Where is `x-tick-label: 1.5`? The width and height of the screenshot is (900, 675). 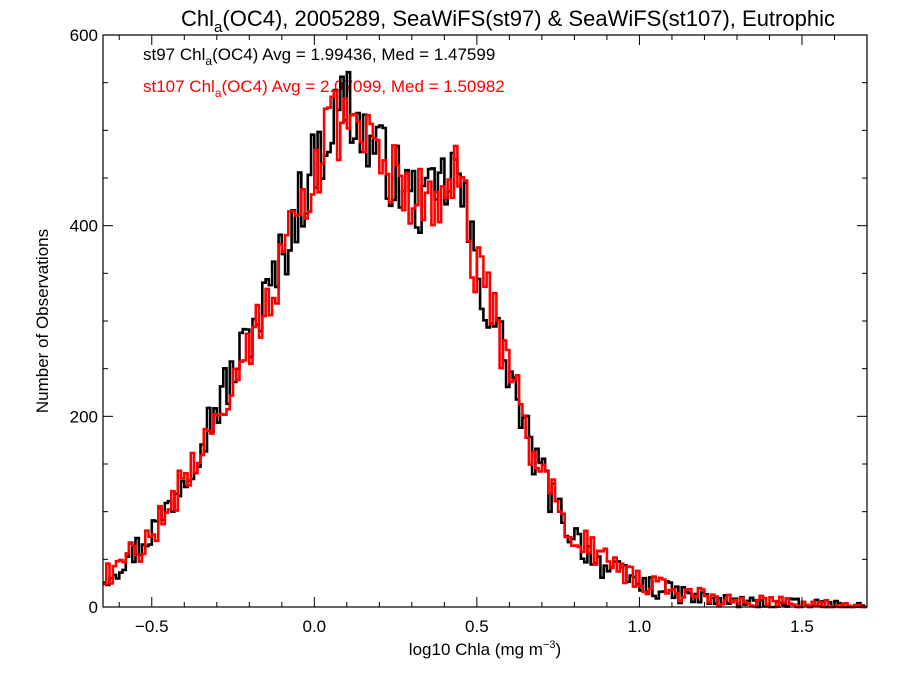
x-tick-label: 1.5 is located at coordinates (802, 626).